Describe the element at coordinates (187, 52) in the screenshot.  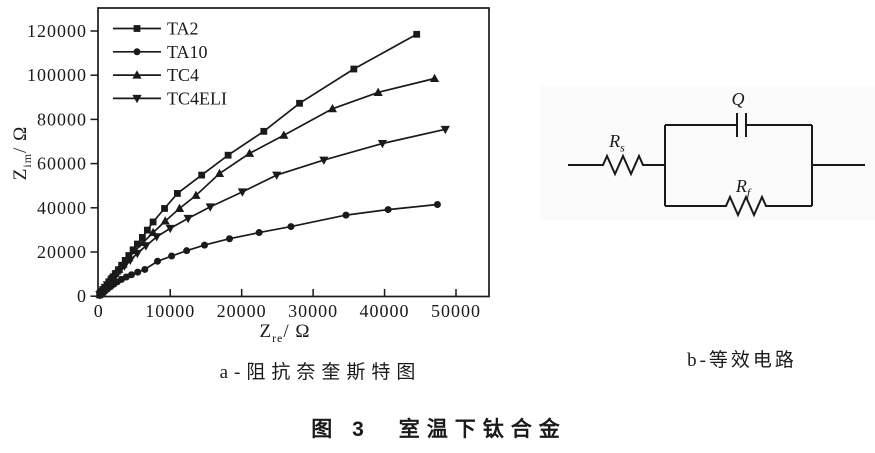
I see `legend-label: TA10` at that location.